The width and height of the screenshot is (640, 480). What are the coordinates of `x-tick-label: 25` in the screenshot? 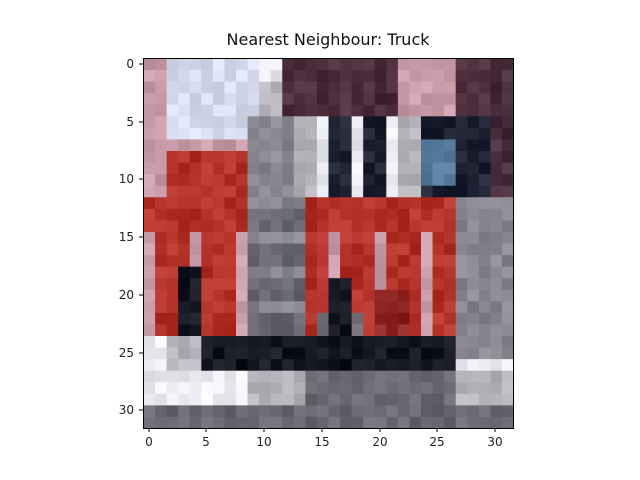 It's located at (436, 442).